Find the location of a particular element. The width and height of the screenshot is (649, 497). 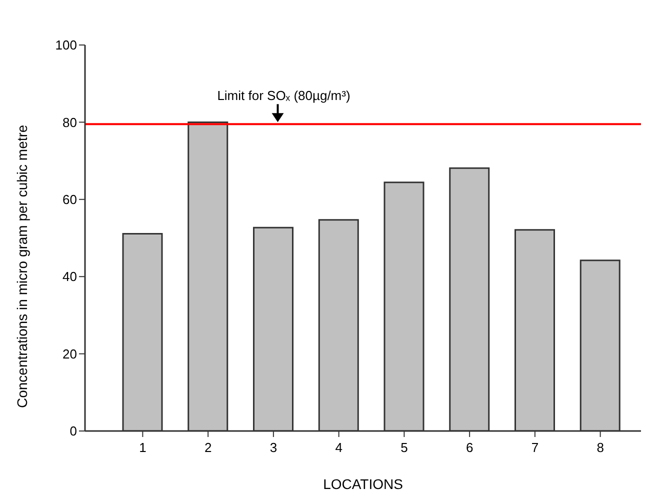

y-tick-label: 100 is located at coordinates (66, 45).